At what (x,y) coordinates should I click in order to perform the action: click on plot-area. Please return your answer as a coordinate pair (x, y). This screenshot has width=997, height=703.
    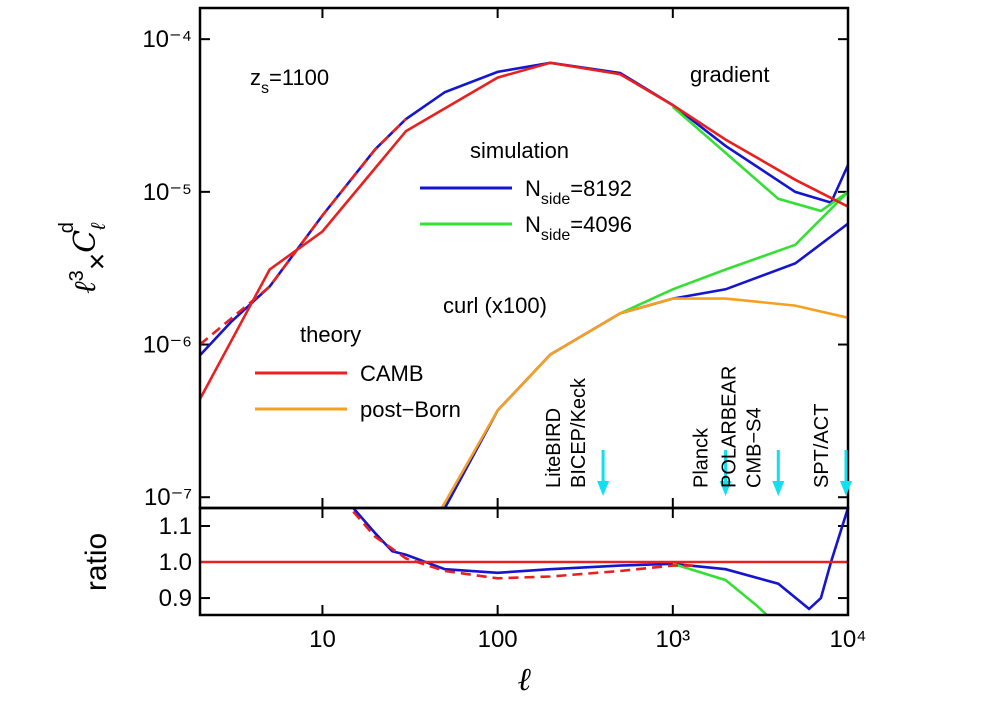
    Looking at the image, I should click on (524, 561).